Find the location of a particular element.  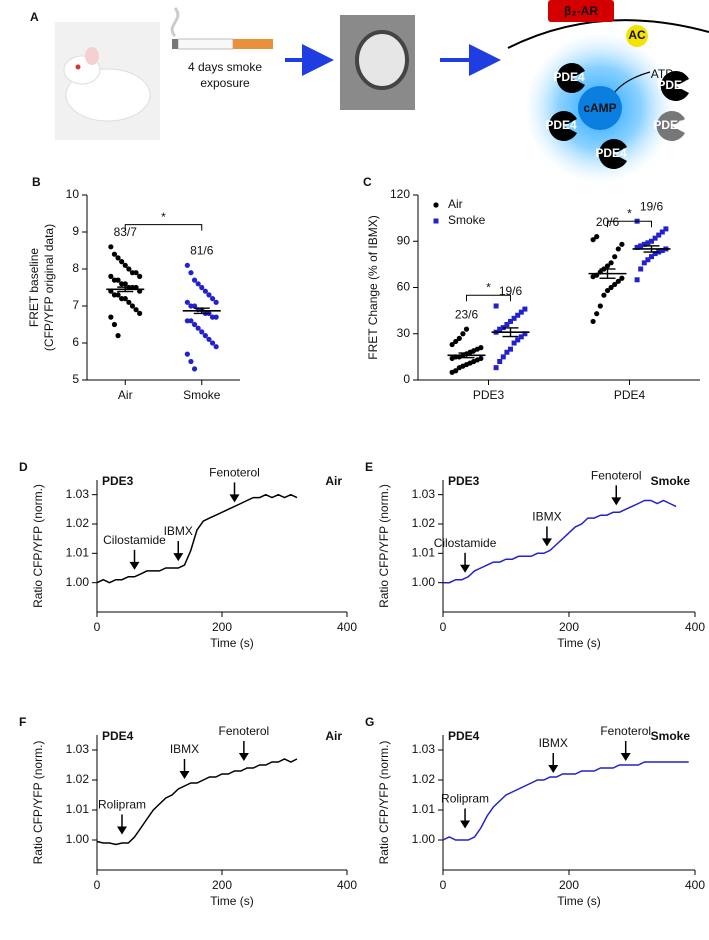

cigarette-filter is located at coordinates (253, 44).